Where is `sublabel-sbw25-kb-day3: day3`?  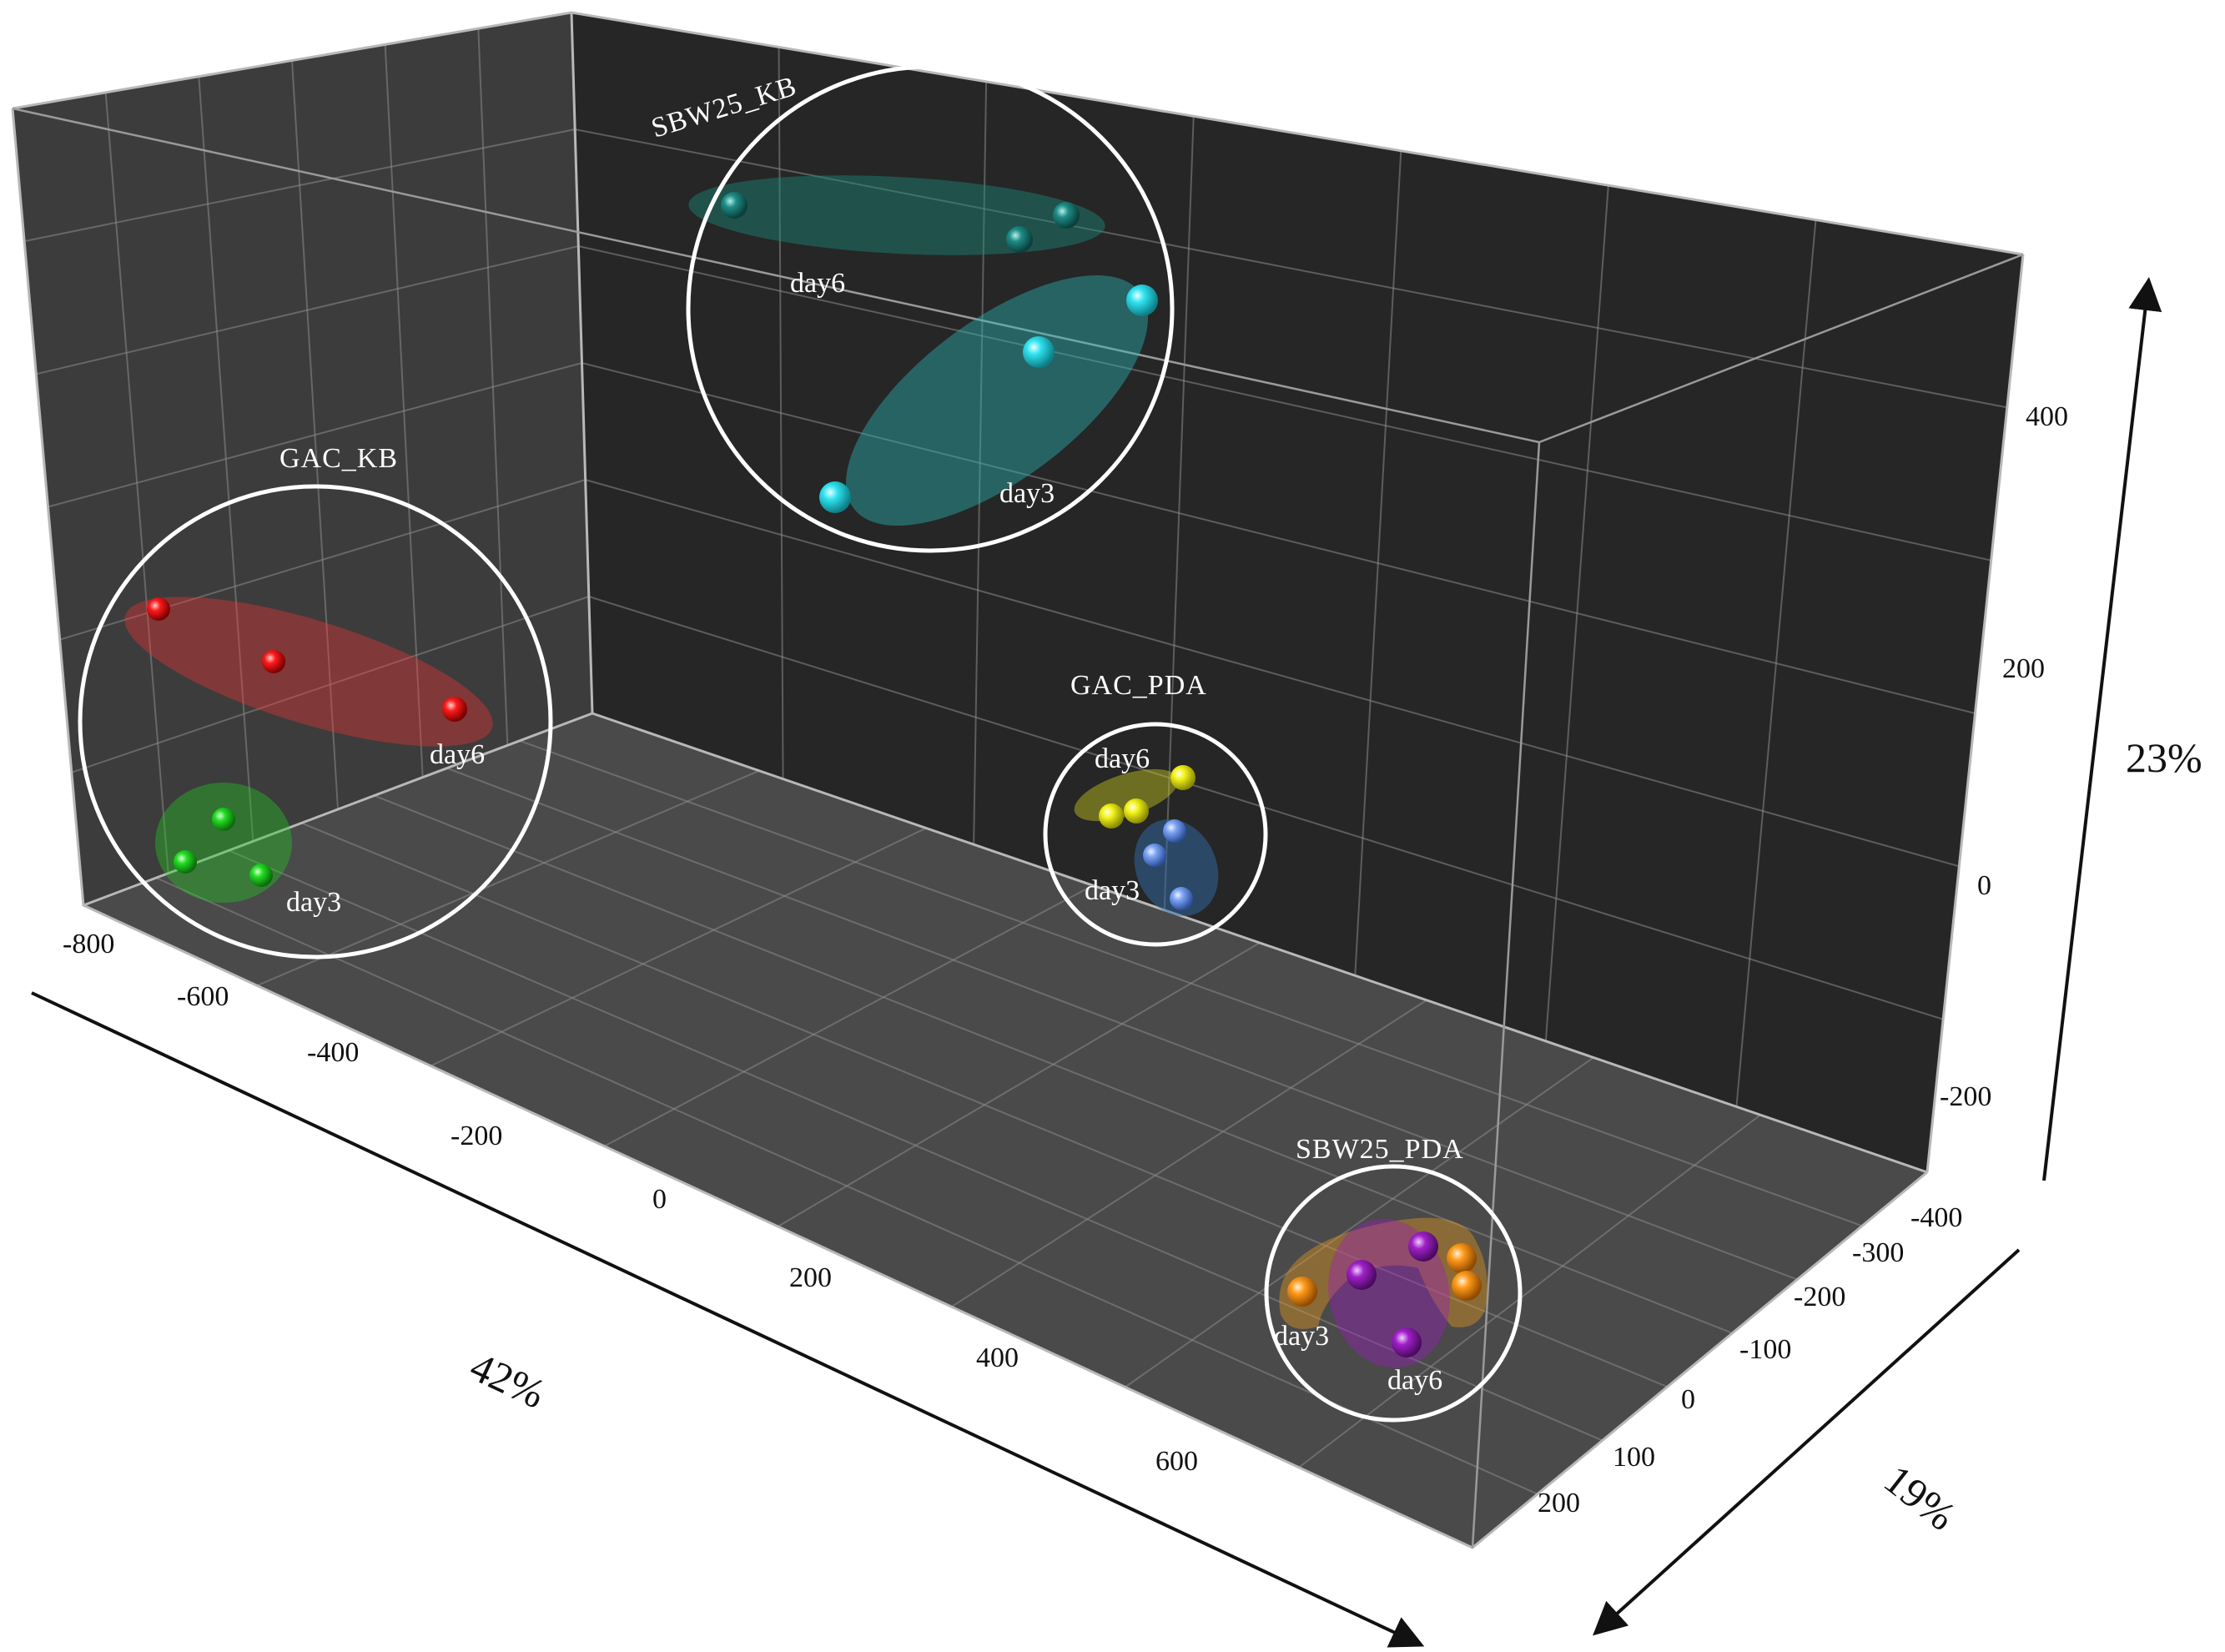
sublabel-sbw25-kb-day3: day3 is located at coordinates (1027, 494).